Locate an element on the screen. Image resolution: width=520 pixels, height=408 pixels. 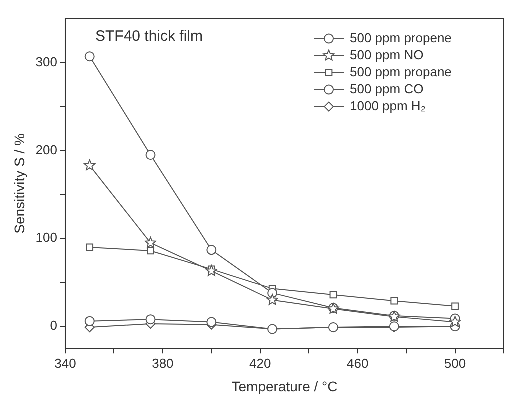
text: STF40 thick film is located at coordinates (149, 36).